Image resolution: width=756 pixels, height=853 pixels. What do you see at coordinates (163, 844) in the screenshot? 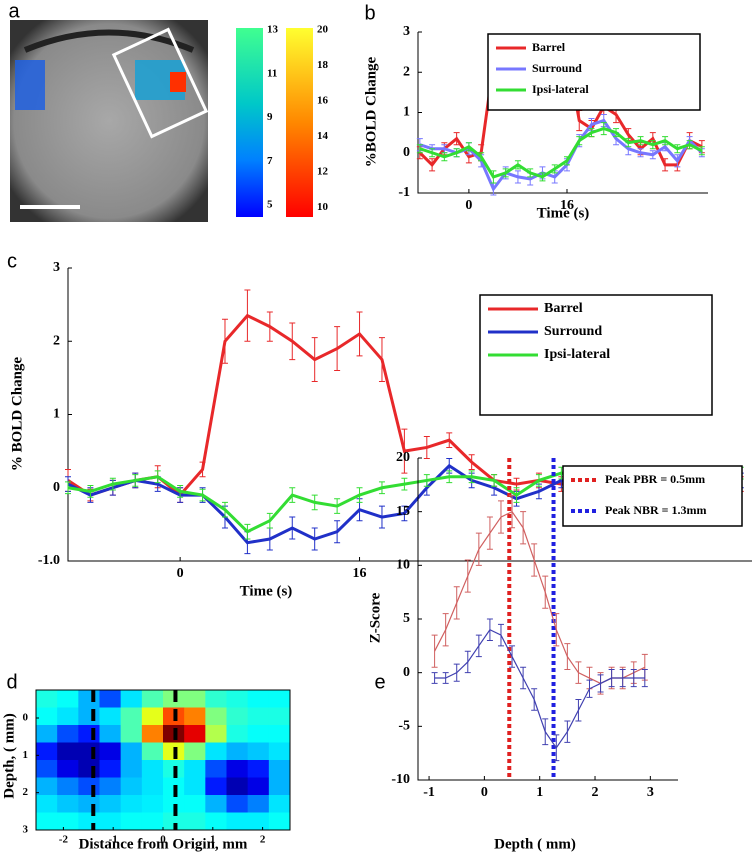
I see `x-axis-label: Distance from Origin, mm` at bounding box center [163, 844].